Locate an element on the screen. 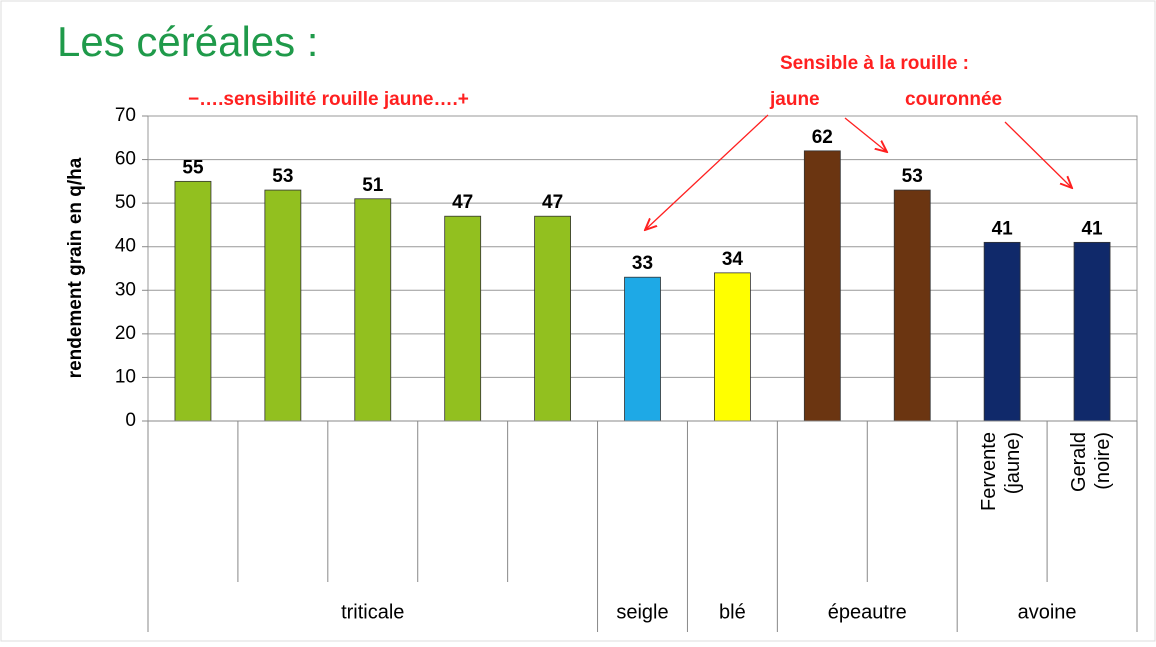 The height and width of the screenshot is (647, 1156). y-tick-label: 60 is located at coordinates (125, 159).